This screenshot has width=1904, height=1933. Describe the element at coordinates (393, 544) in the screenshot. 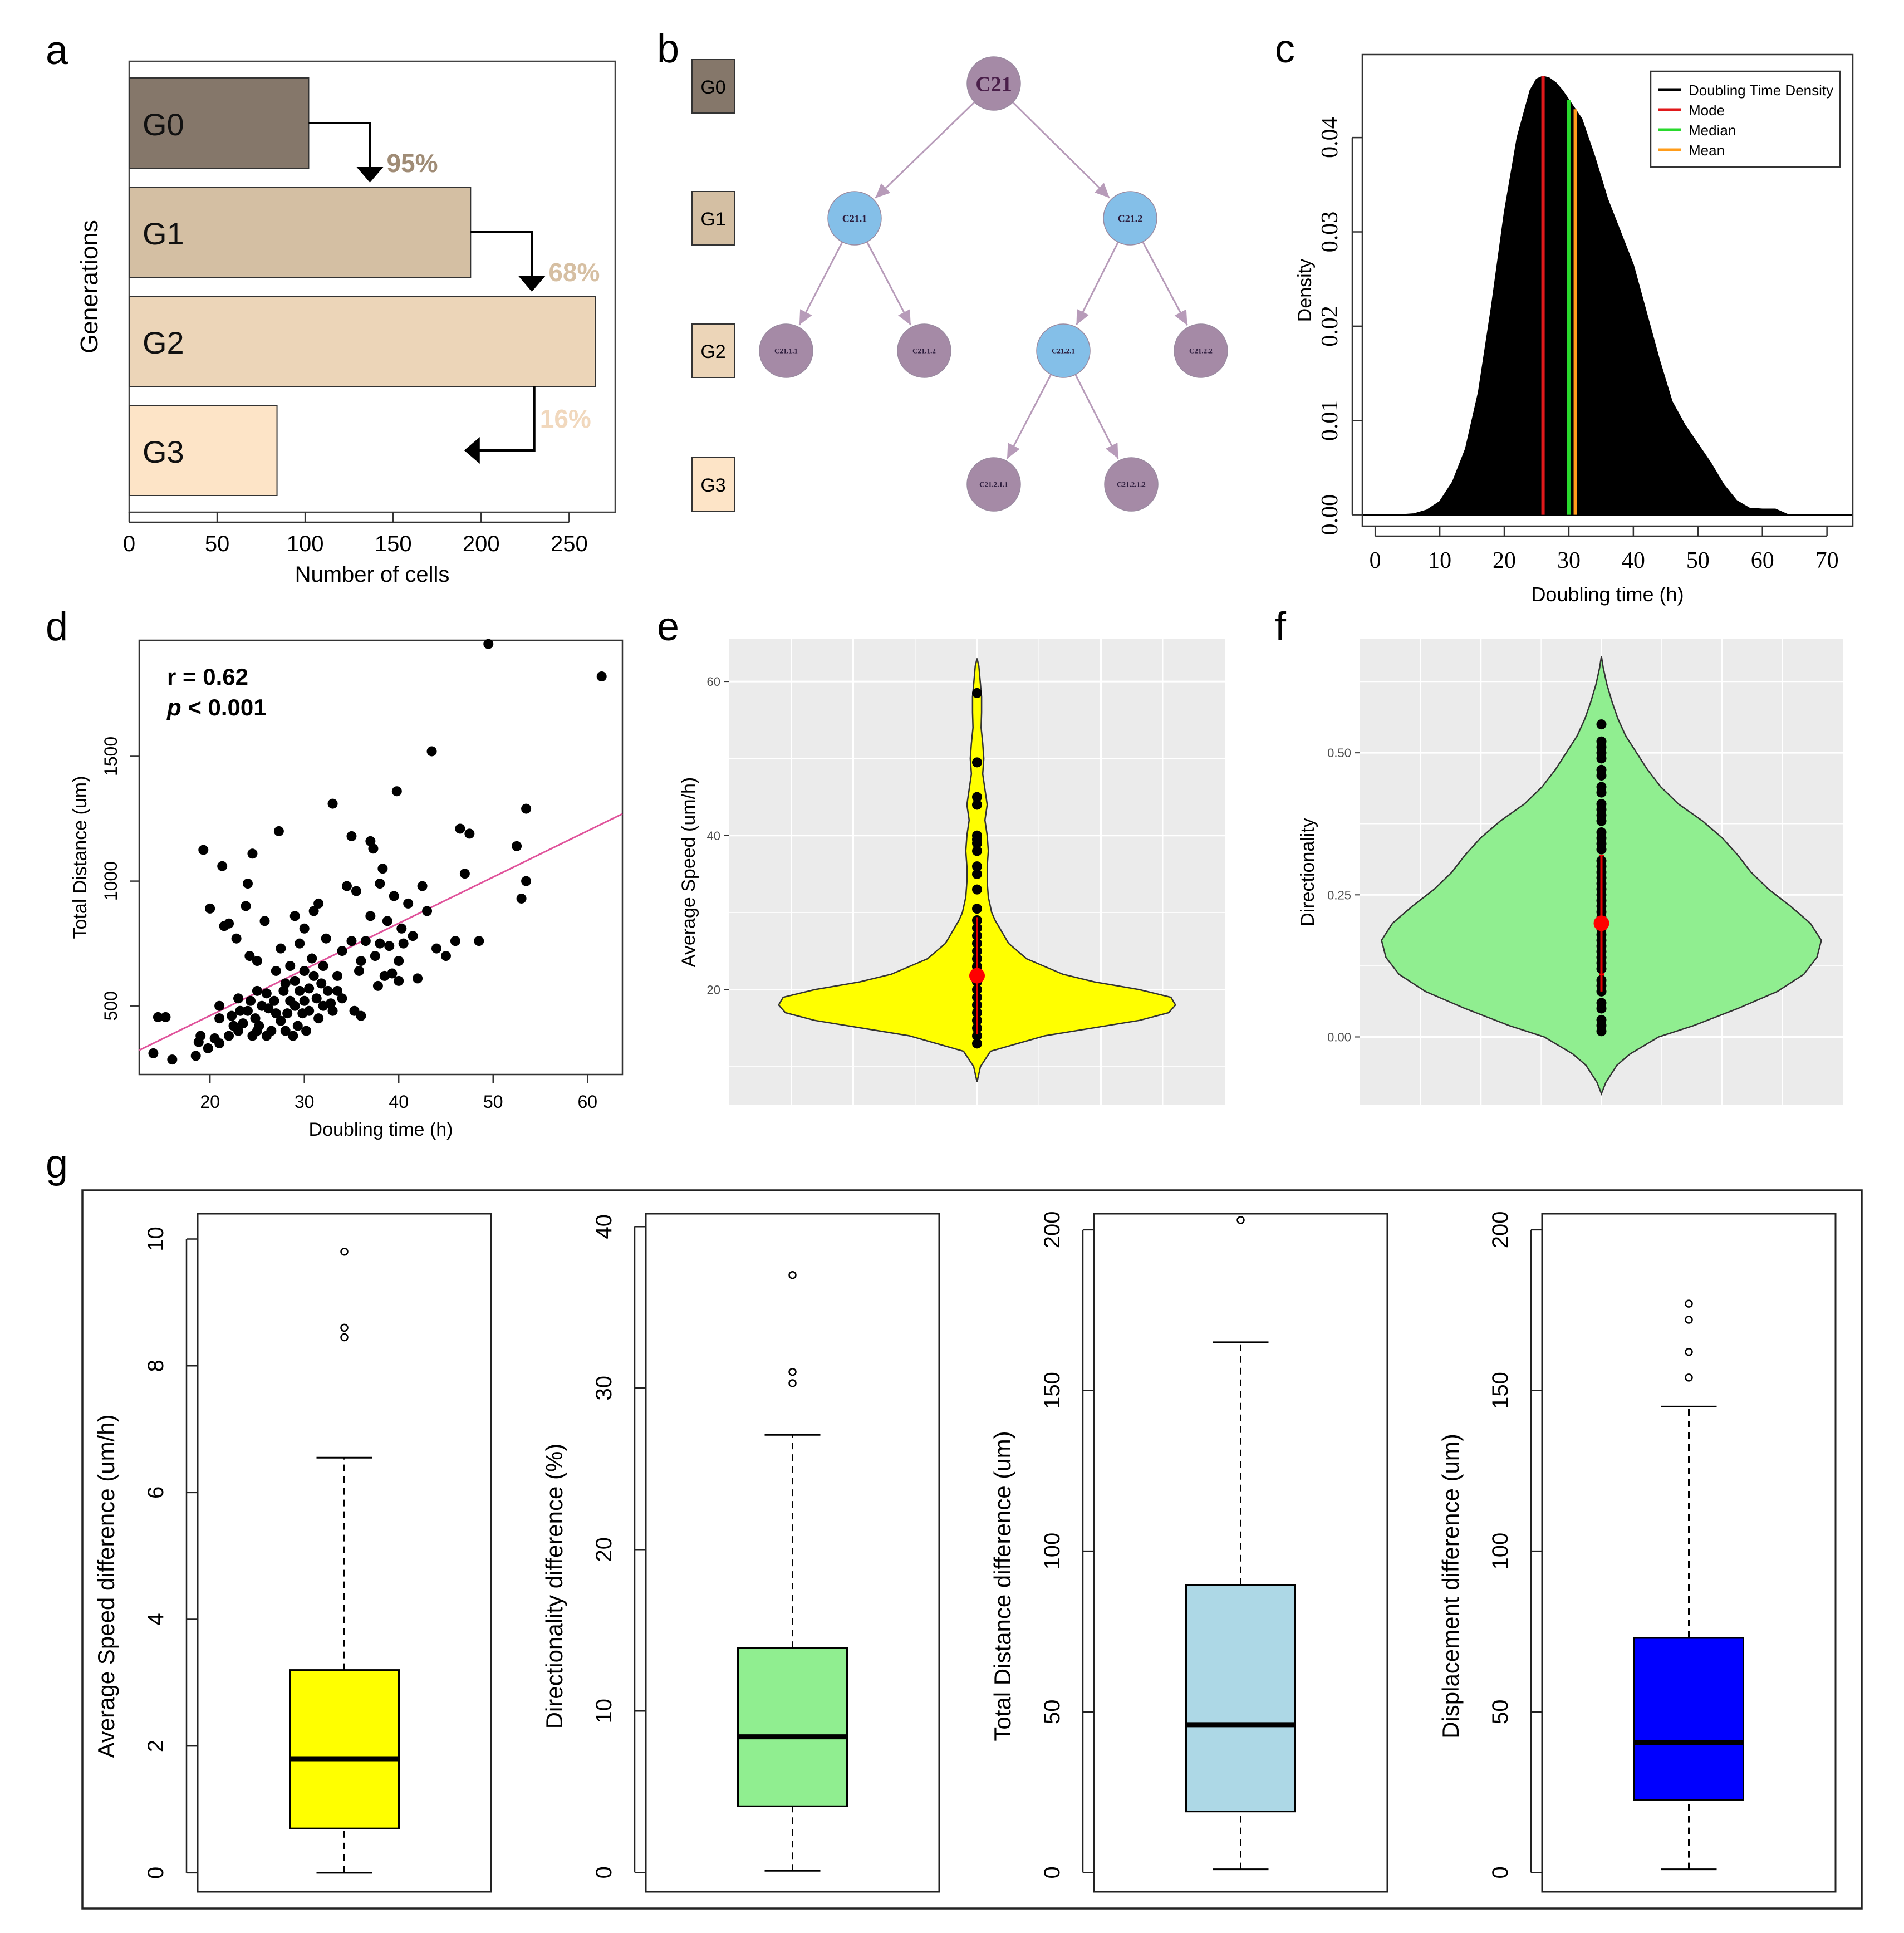

I see `x-tick-label-150: 150` at that location.